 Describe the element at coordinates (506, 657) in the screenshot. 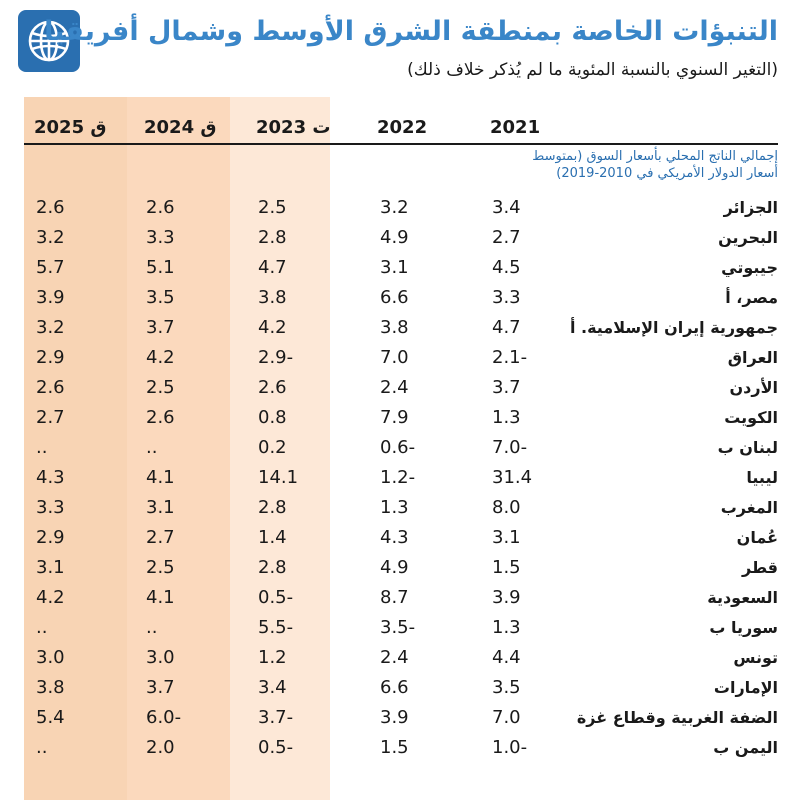

I see `value-2021: 4.4` at that location.